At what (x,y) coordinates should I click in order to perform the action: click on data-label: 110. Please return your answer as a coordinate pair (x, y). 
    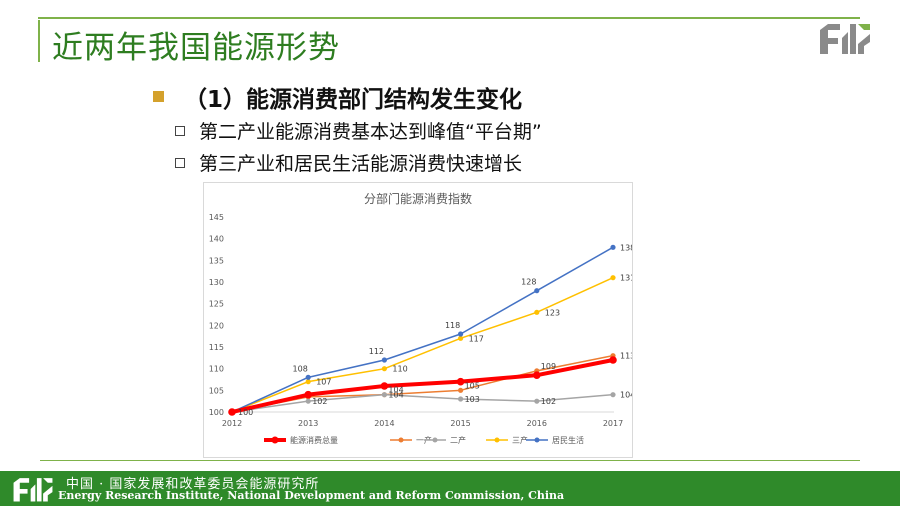
    Looking at the image, I should click on (399, 369).